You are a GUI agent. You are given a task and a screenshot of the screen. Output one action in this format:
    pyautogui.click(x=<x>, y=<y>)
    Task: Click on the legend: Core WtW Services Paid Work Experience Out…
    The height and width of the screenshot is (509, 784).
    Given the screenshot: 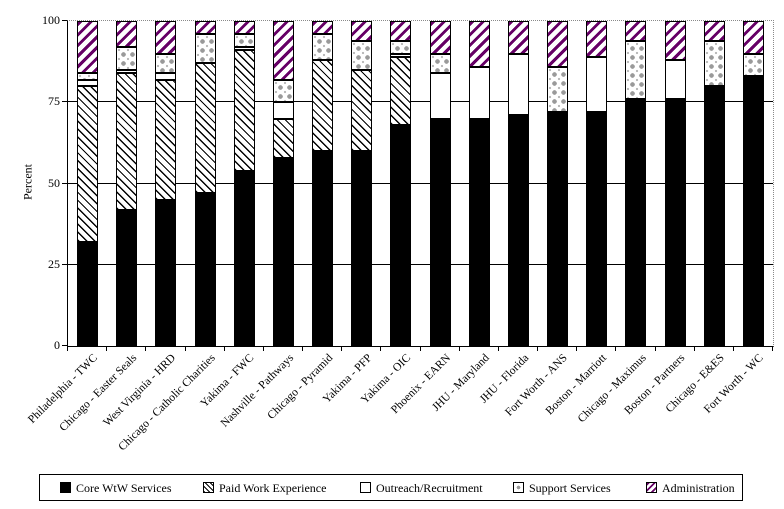 What is the action you would take?
    pyautogui.click(x=391, y=487)
    